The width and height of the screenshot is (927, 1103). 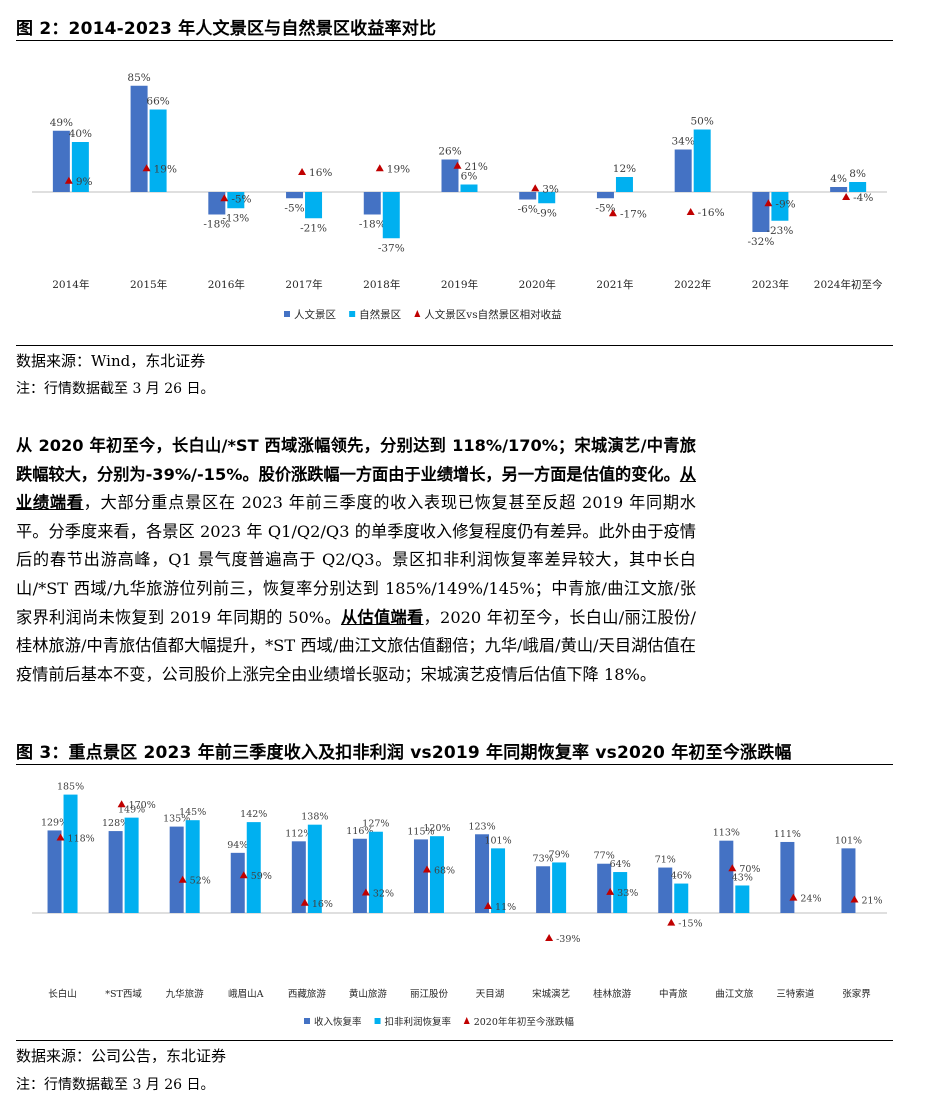 What do you see at coordinates (176, 819) in the screenshot?
I see `bar-value-label: 135%` at bounding box center [176, 819].